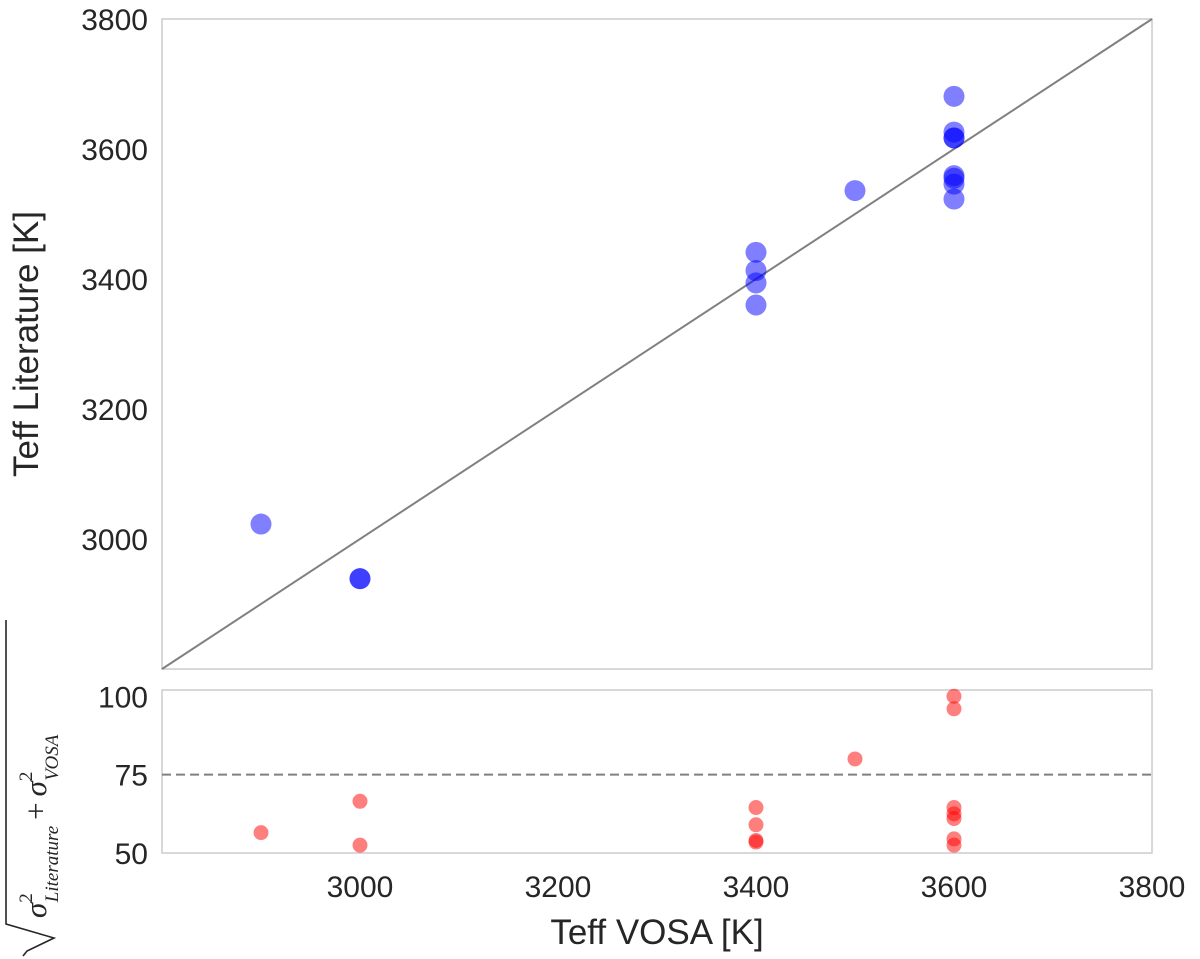 The width and height of the screenshot is (1200, 959). I want to click on sigma-1: σ, so click(35, 909).